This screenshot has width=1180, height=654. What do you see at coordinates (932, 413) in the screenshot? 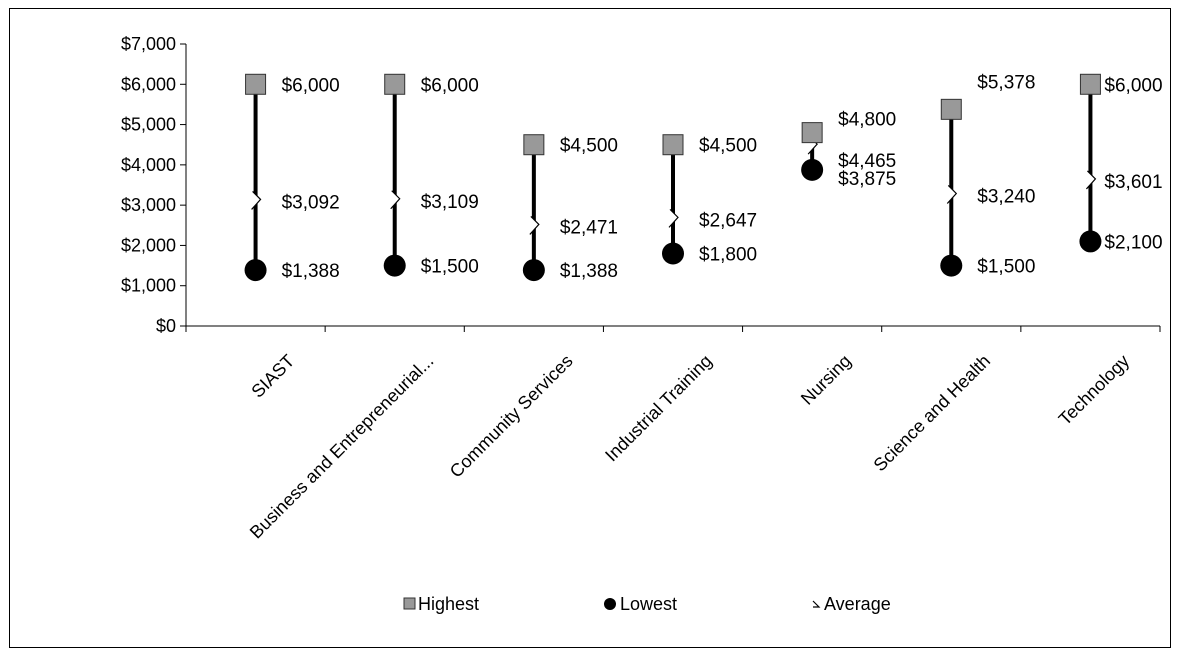
I see `x-category-label: Science and Health` at bounding box center [932, 413].